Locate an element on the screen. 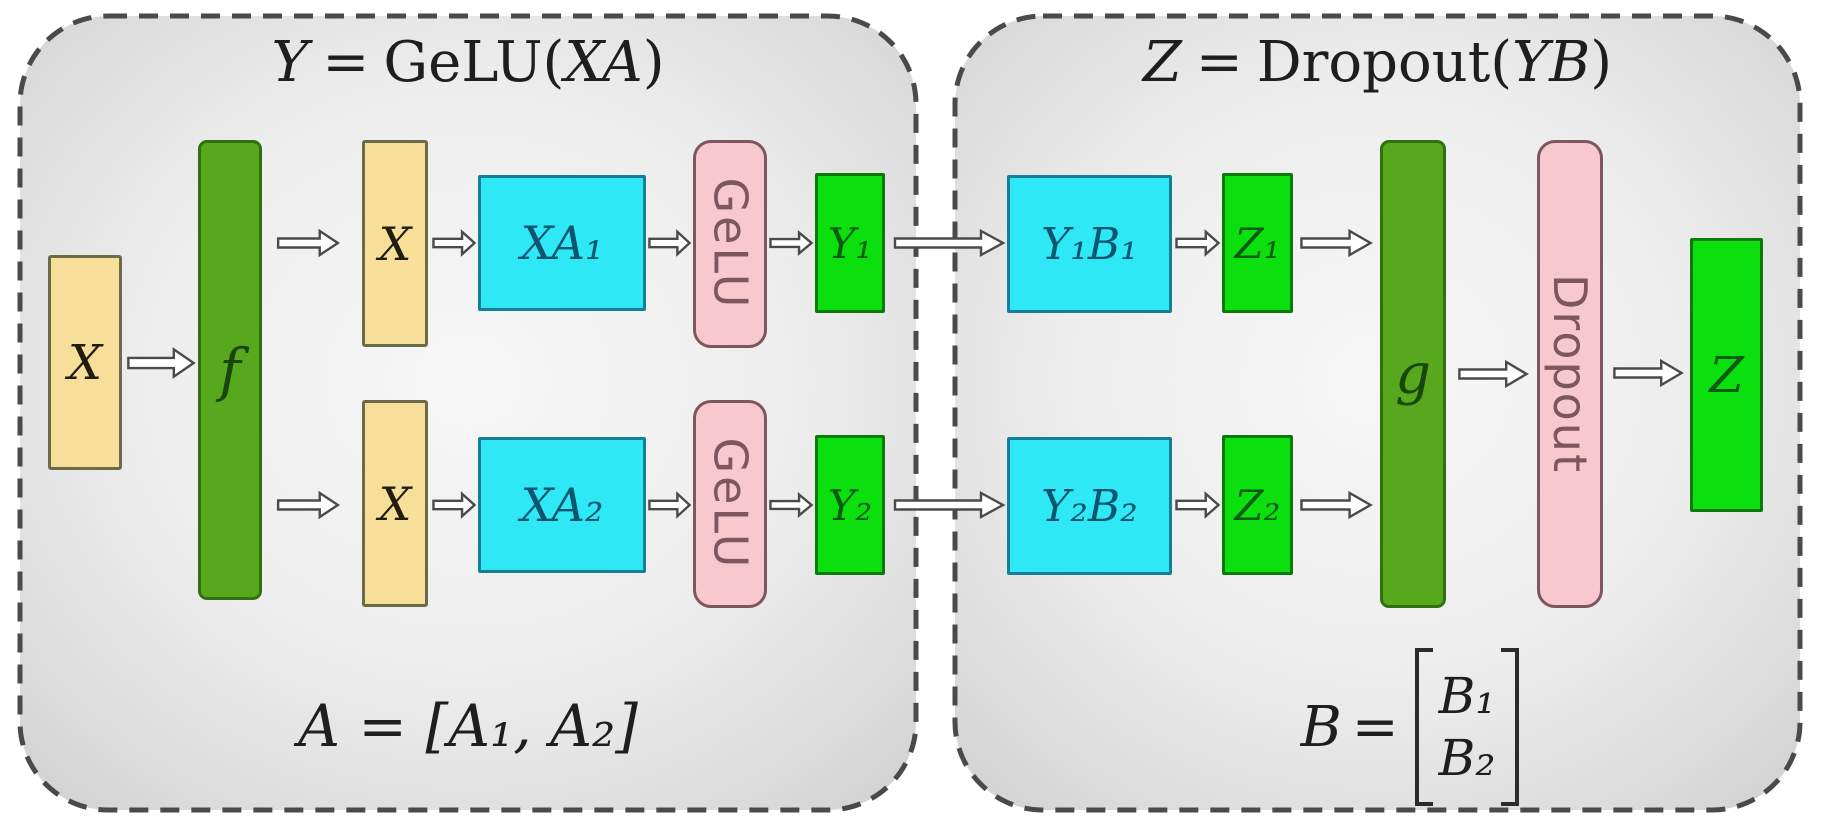 This screenshot has height=832, width=1822. weight-split-formula-b: B = B₁ B₂ is located at coordinates (1410, 727).